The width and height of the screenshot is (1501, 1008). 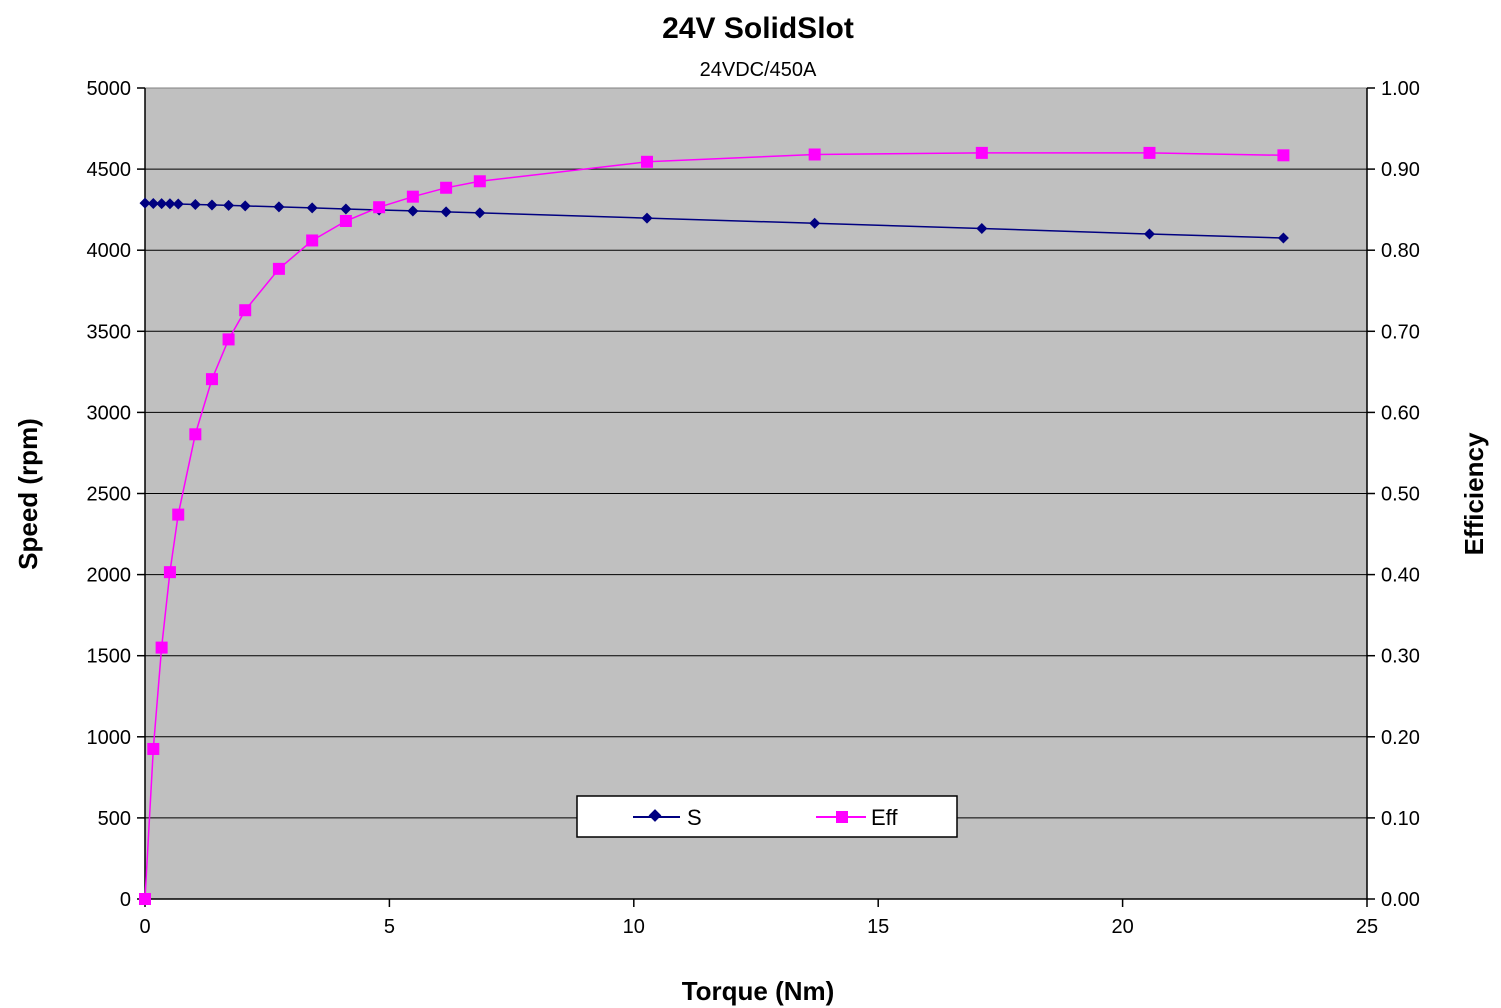 I want to click on y2-tick-label-10: 1.00, so click(x=1400, y=89).